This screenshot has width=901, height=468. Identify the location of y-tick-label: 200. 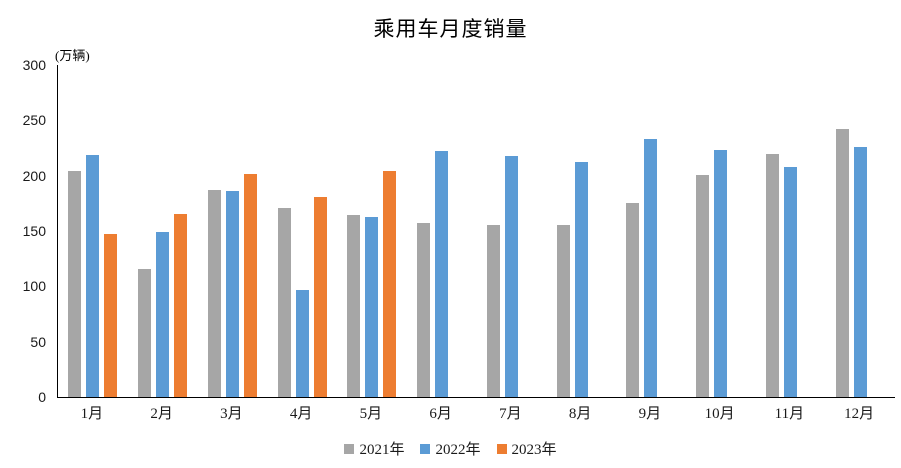
(34, 175).